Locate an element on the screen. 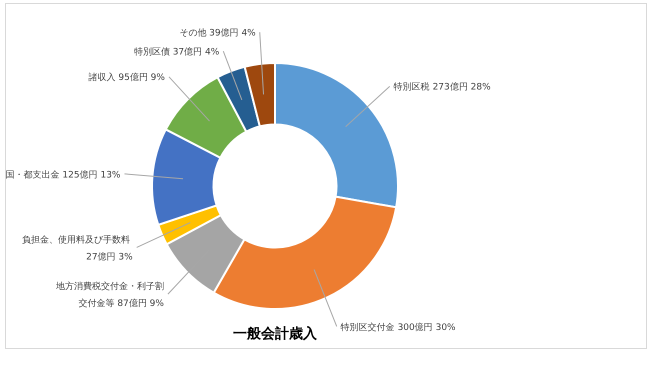  slice-label: 諸収入 95億円 9% is located at coordinates (127, 78).